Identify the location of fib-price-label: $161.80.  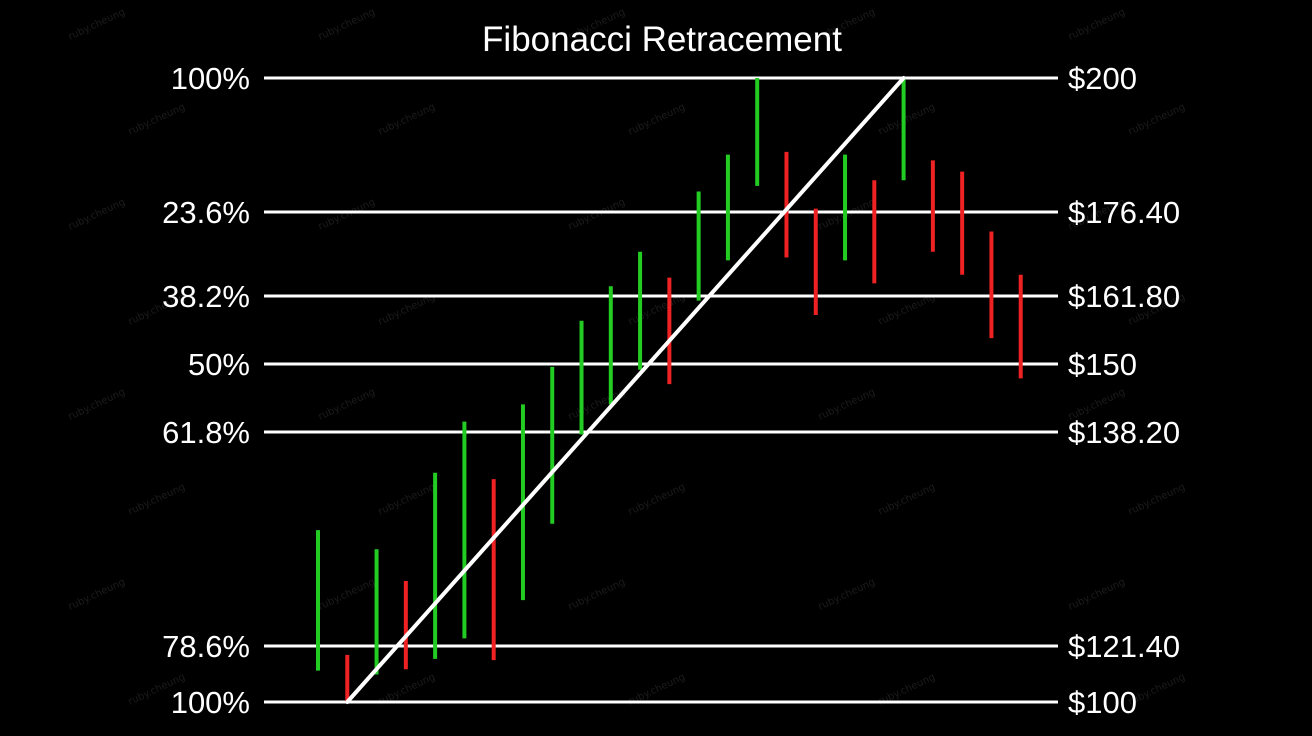
(1124, 296).